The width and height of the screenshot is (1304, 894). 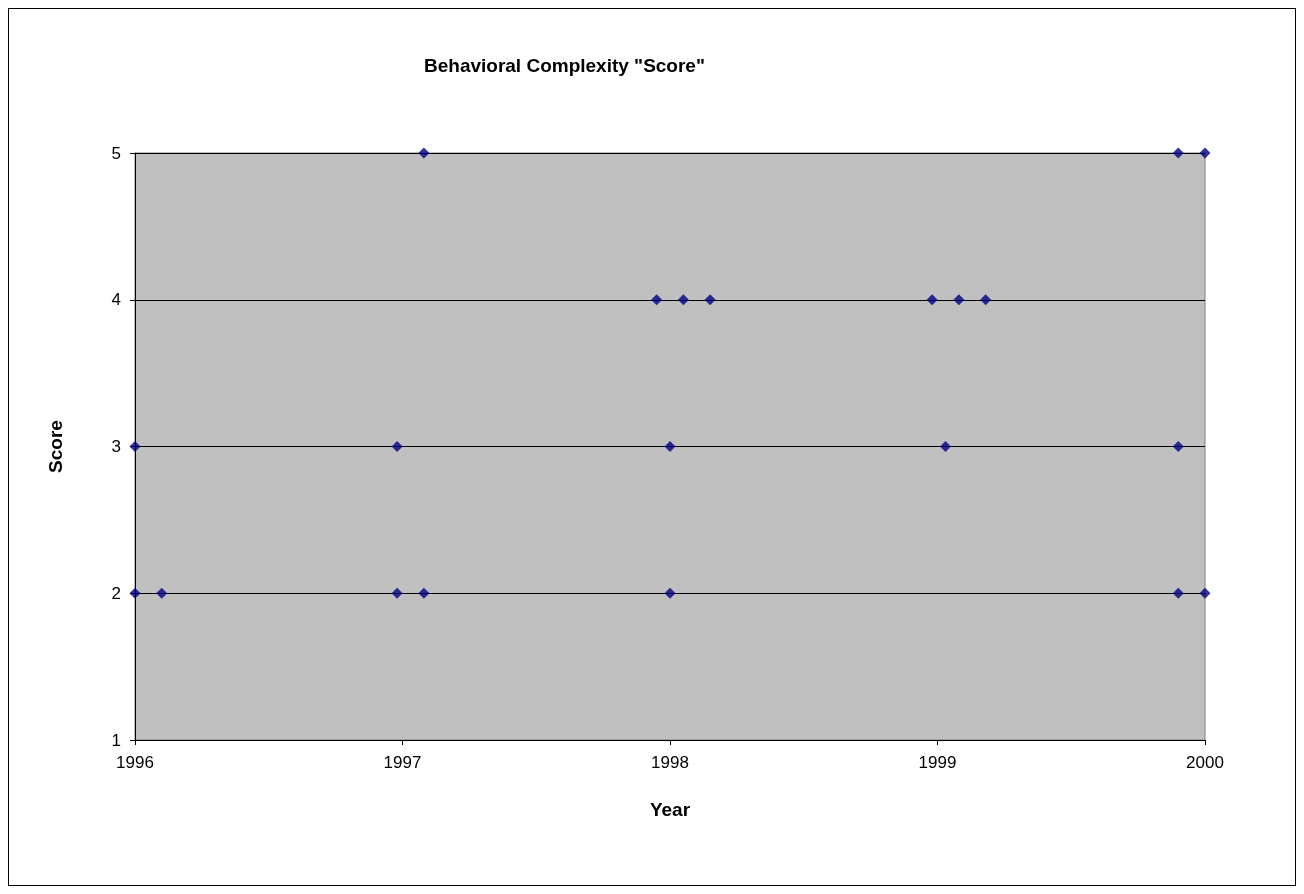 What do you see at coordinates (116, 740) in the screenshot?
I see `y-tick-label: 1` at bounding box center [116, 740].